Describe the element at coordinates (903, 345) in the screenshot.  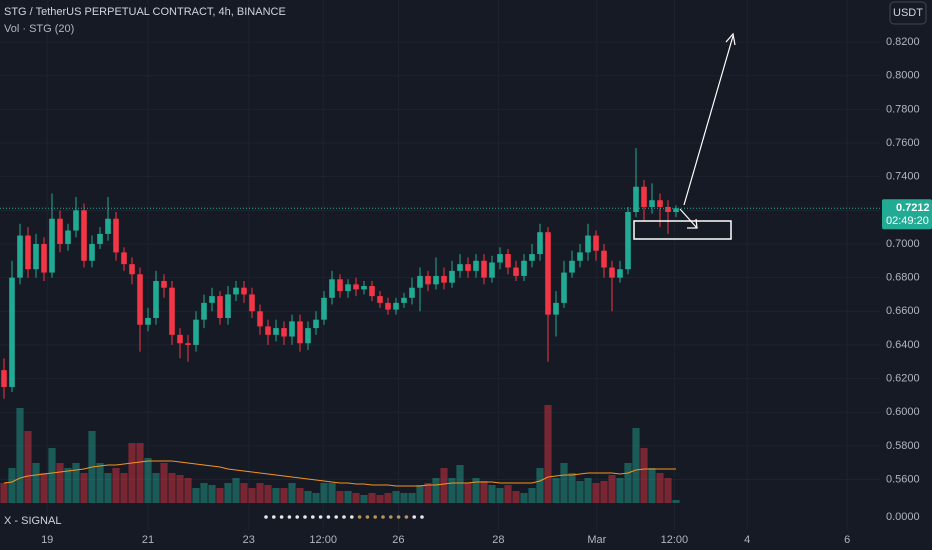
I see `y-tick-label: 0.6400` at that location.